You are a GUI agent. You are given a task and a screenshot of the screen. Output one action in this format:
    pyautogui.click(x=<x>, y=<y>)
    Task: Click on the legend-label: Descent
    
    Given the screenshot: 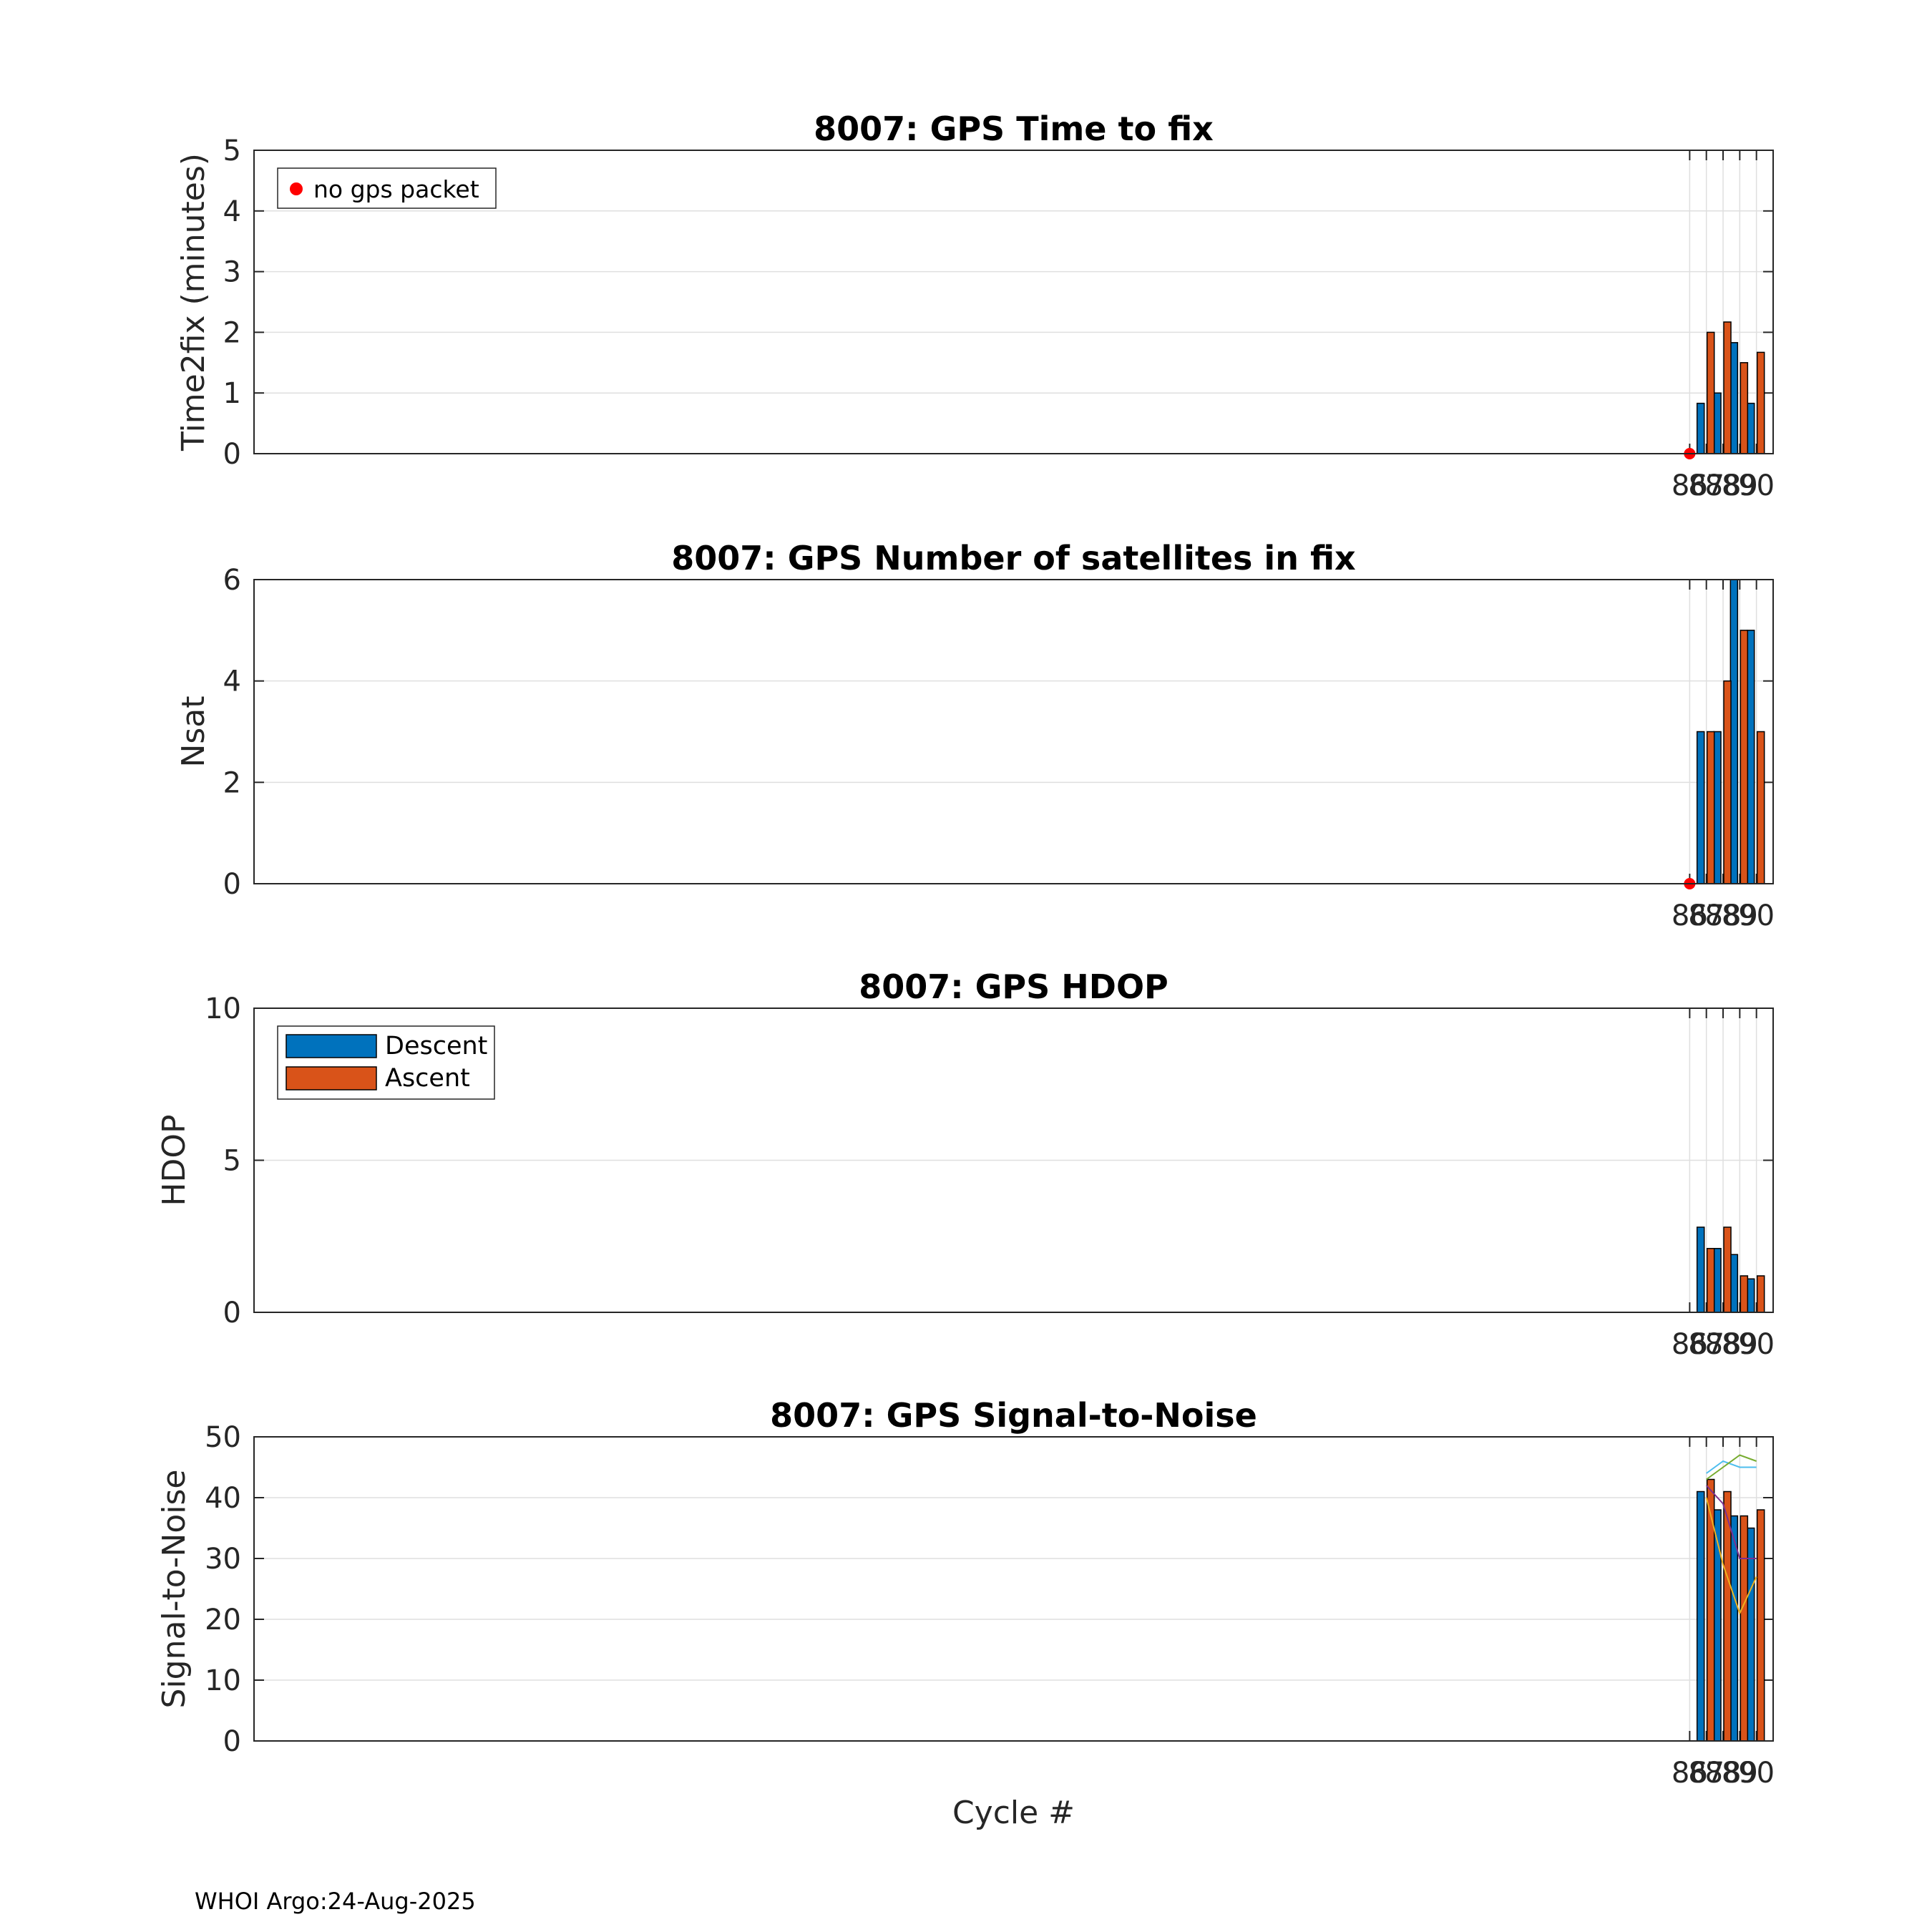 What is the action you would take?
    pyautogui.click(x=436, y=1046)
    